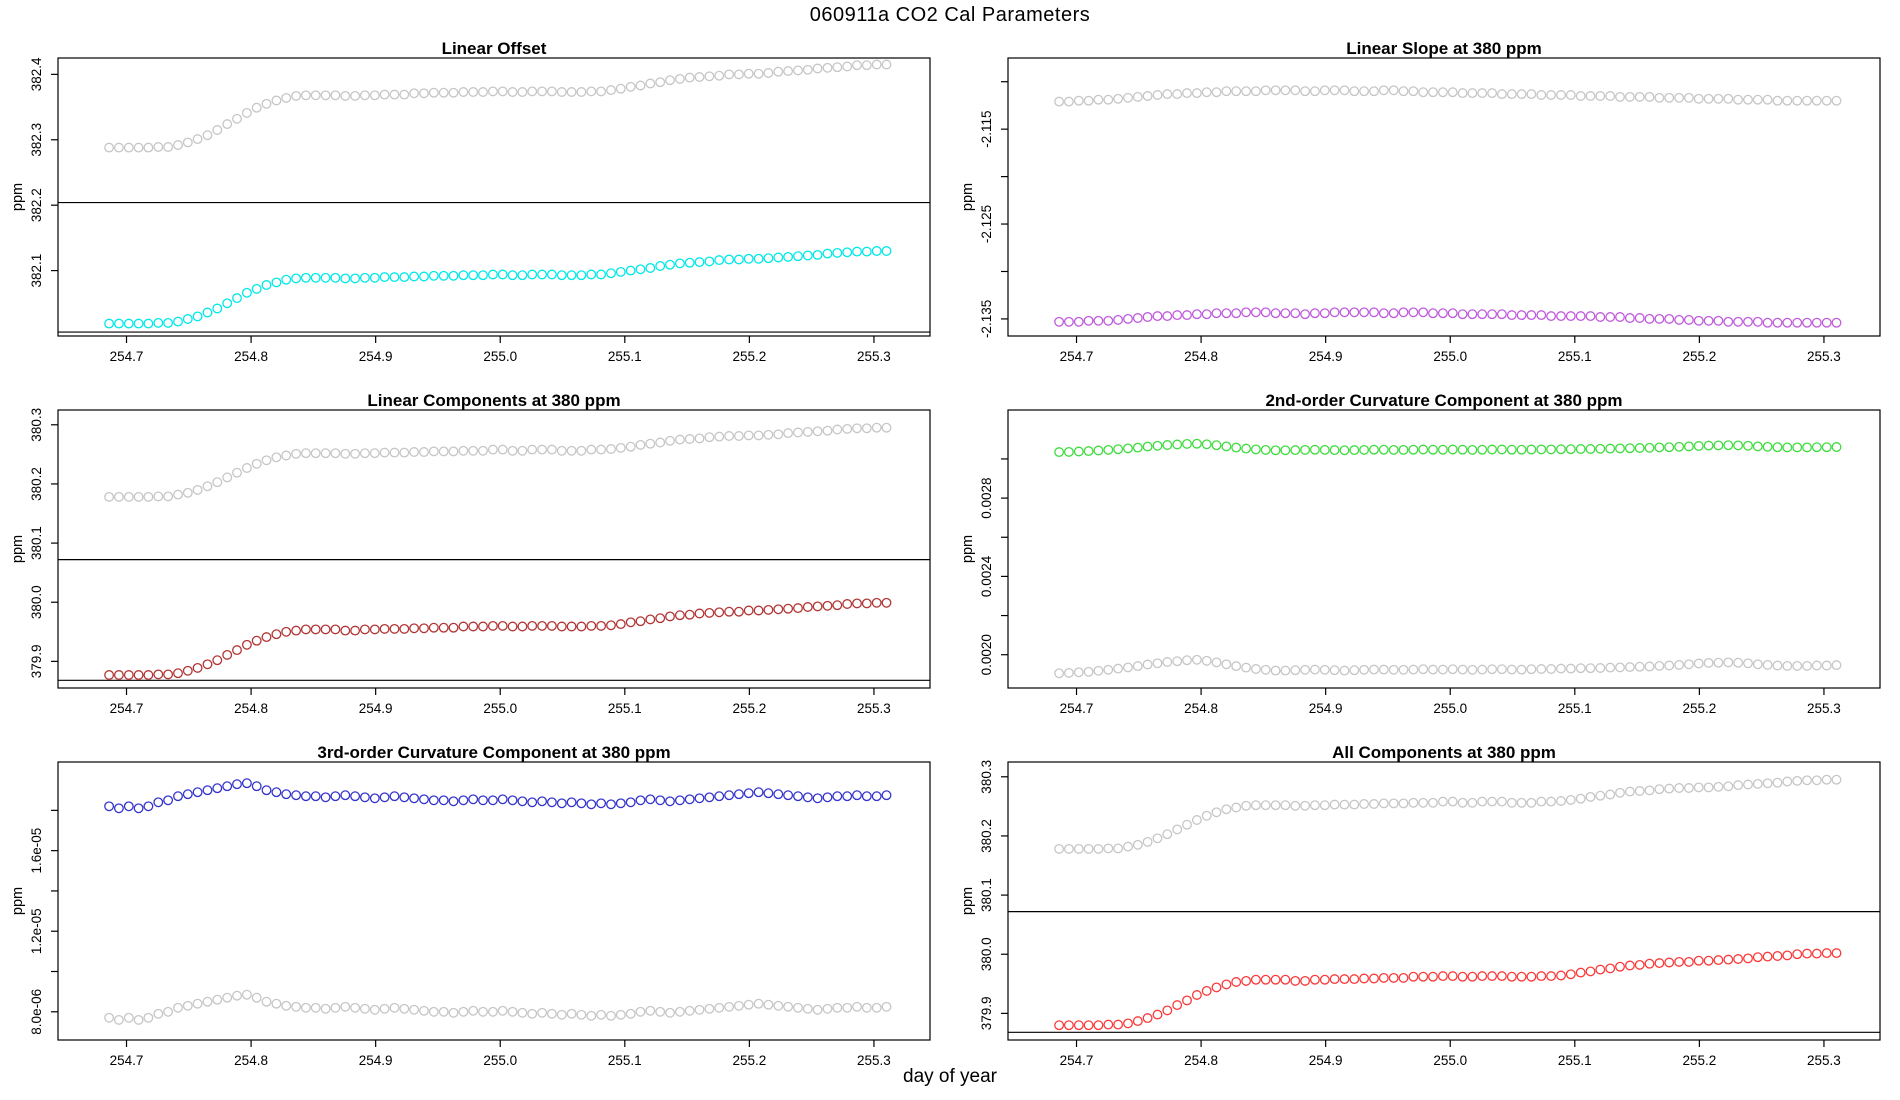 This screenshot has height=1100, width=1900. Describe the element at coordinates (498, 287) in the screenshot. I see `series-cal-cyan` at that location.